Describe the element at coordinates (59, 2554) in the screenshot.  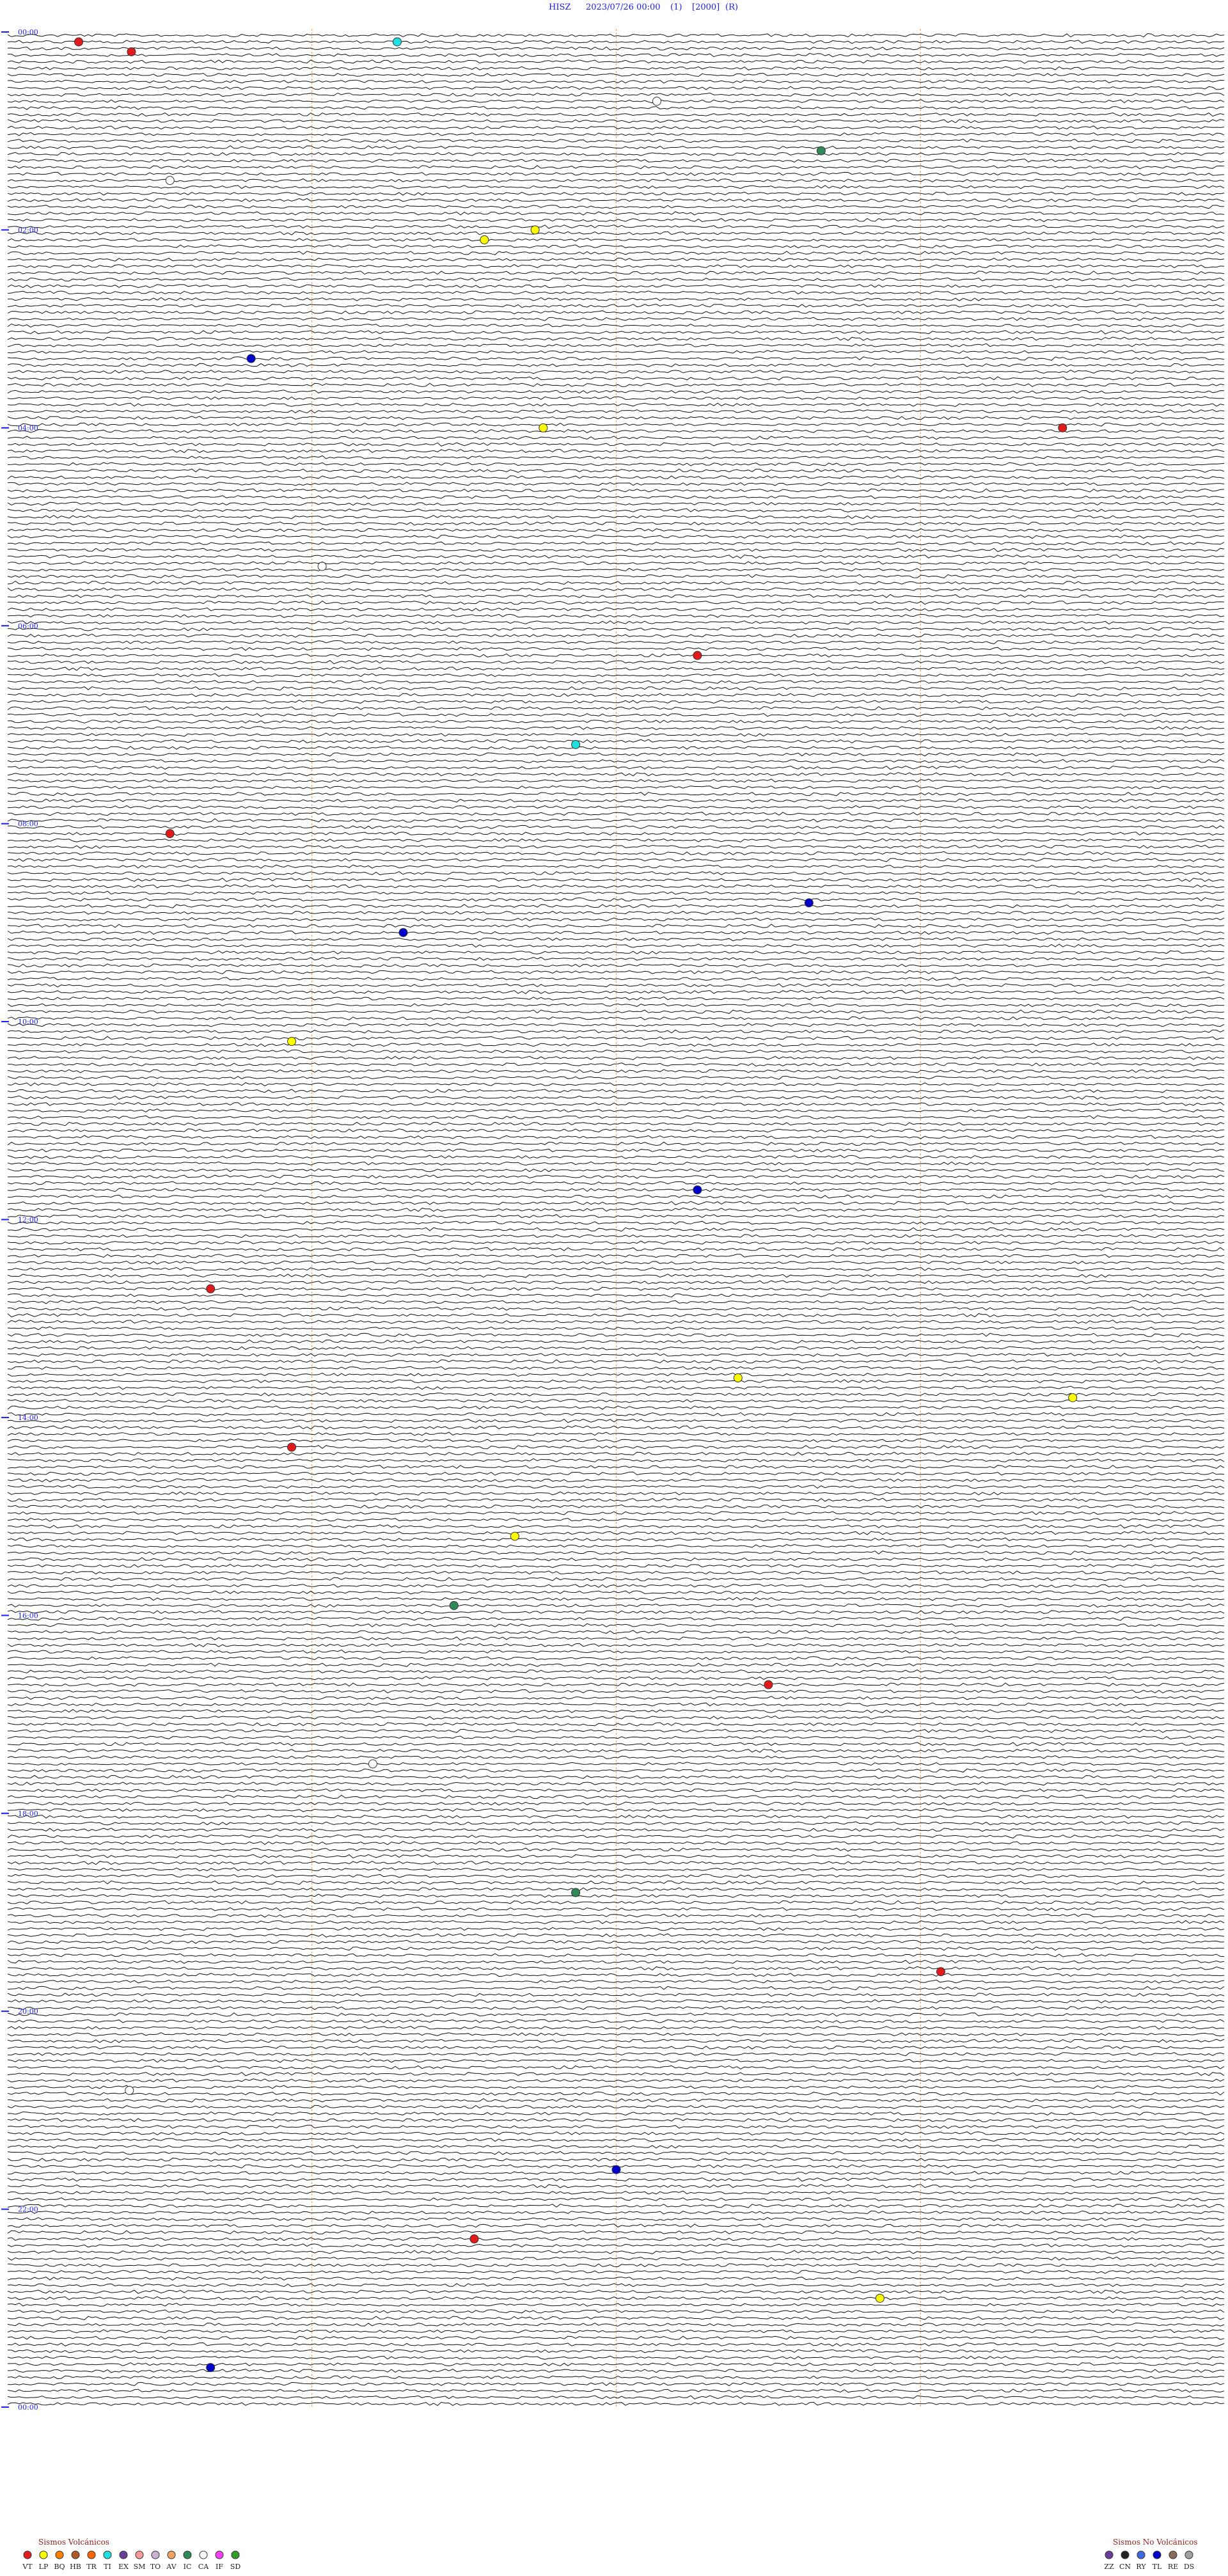
I see `legend-volcanic-swatch-bq` at that location.